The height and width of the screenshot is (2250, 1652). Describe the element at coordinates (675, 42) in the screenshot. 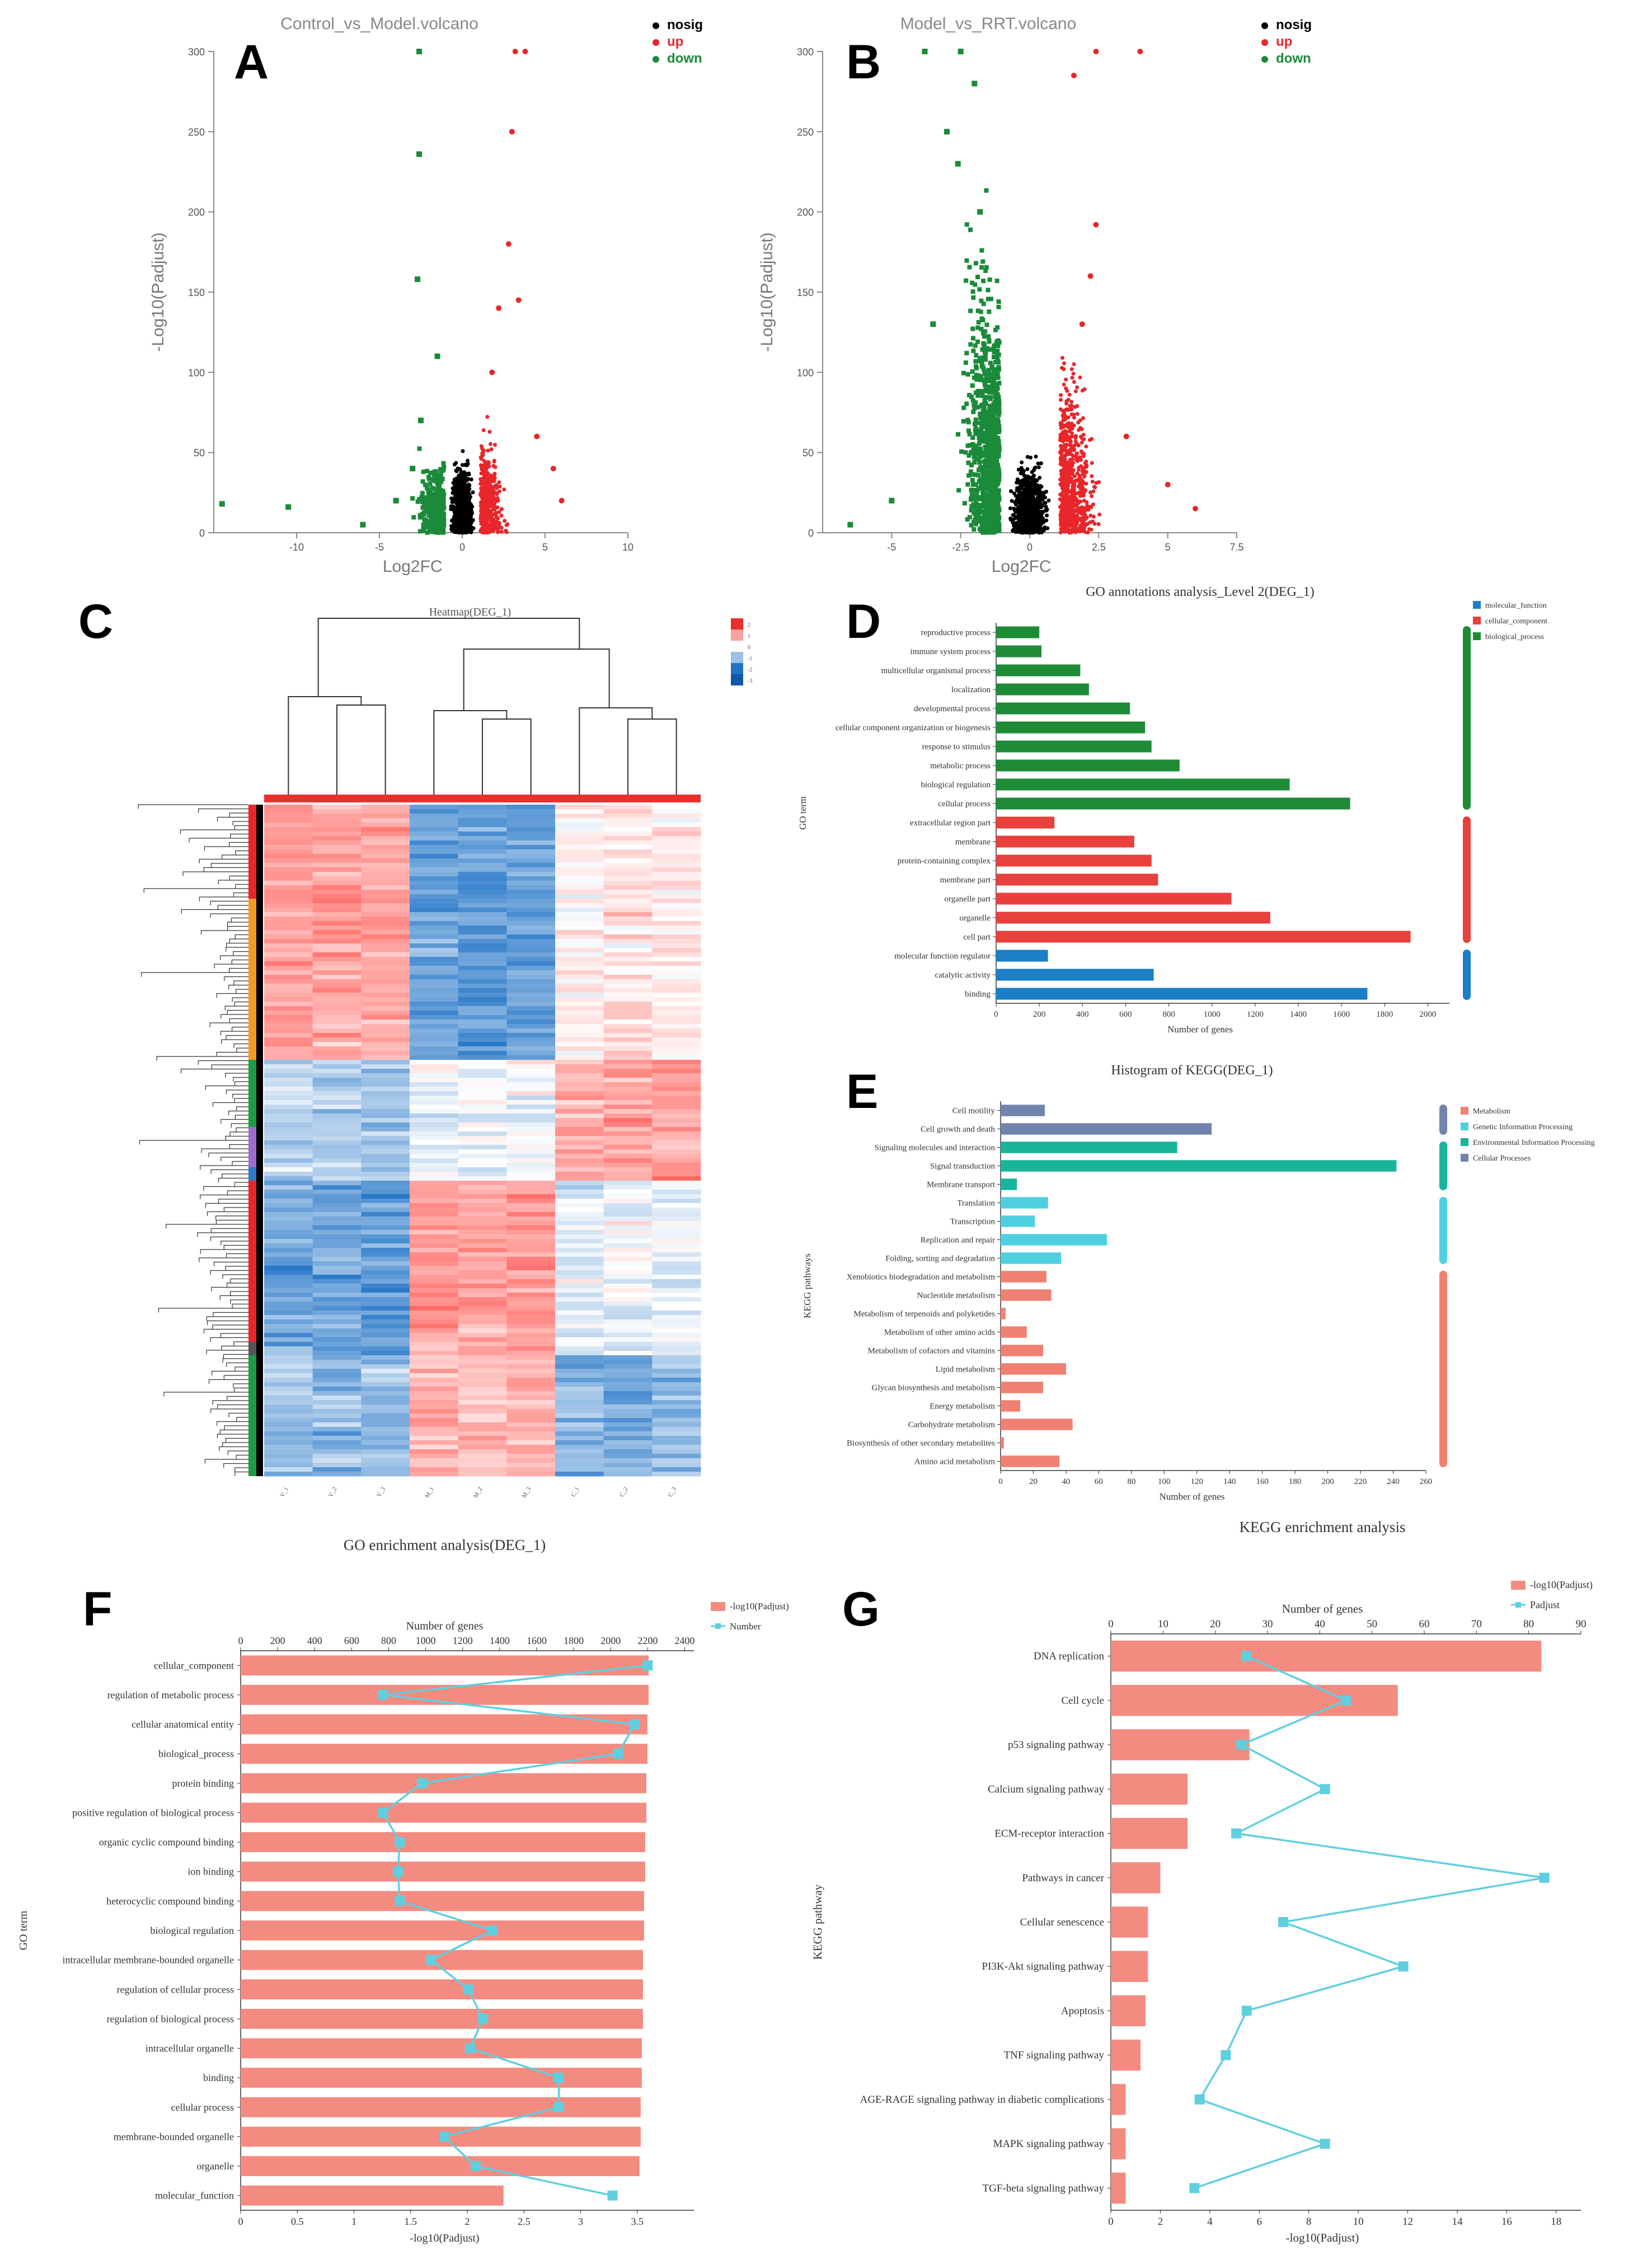

I see `legend-label-up: up` at that location.